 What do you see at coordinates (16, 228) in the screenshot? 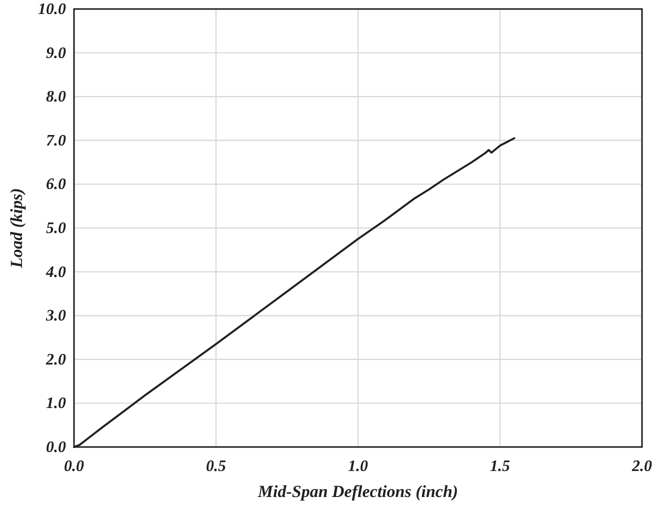
I see `y-axis-title: Load (kips)` at bounding box center [16, 228].